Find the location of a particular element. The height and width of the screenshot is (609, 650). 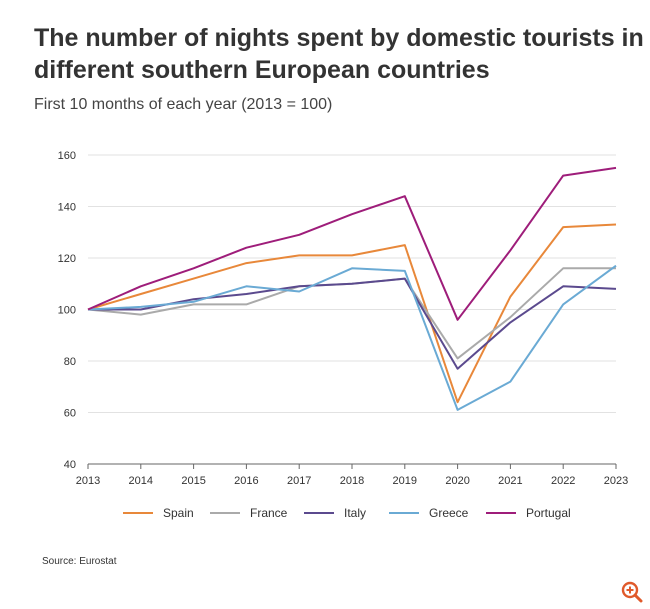

x-tick-label: 2019 is located at coordinates (405, 481).